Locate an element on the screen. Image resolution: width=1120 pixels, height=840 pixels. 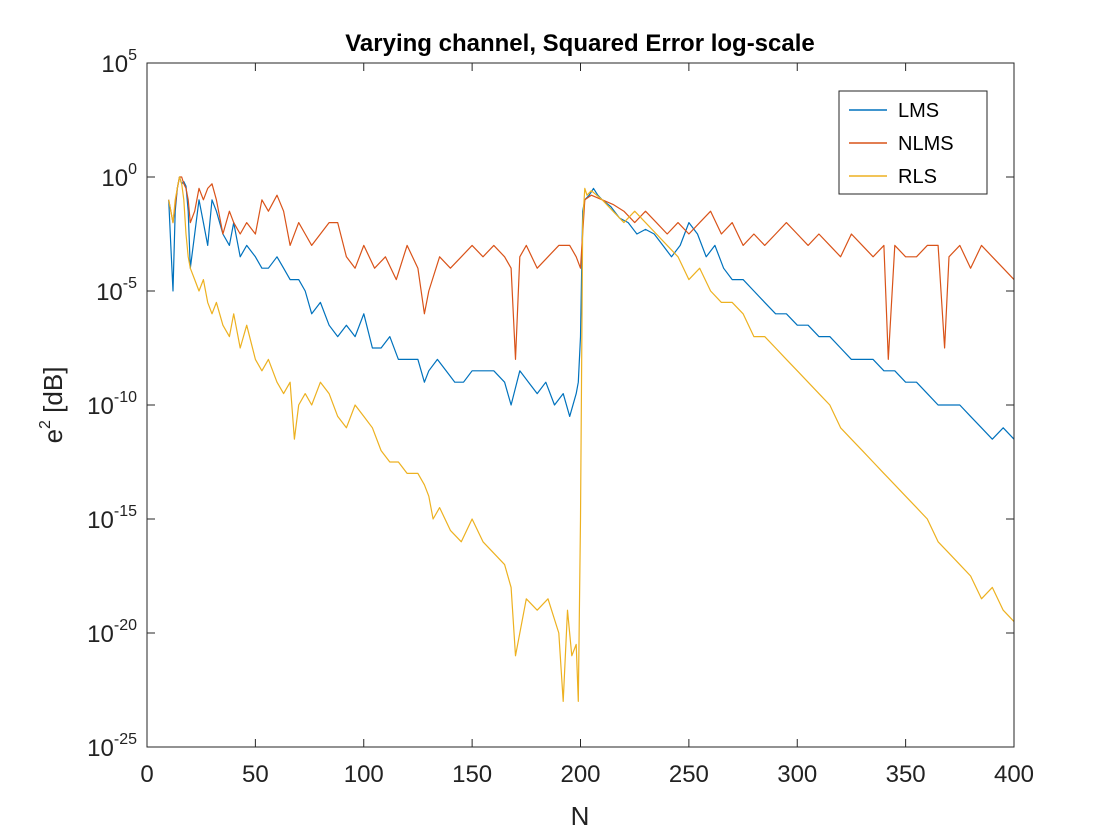
y-tick-label: 10⁰ is located at coordinates (119, 176).